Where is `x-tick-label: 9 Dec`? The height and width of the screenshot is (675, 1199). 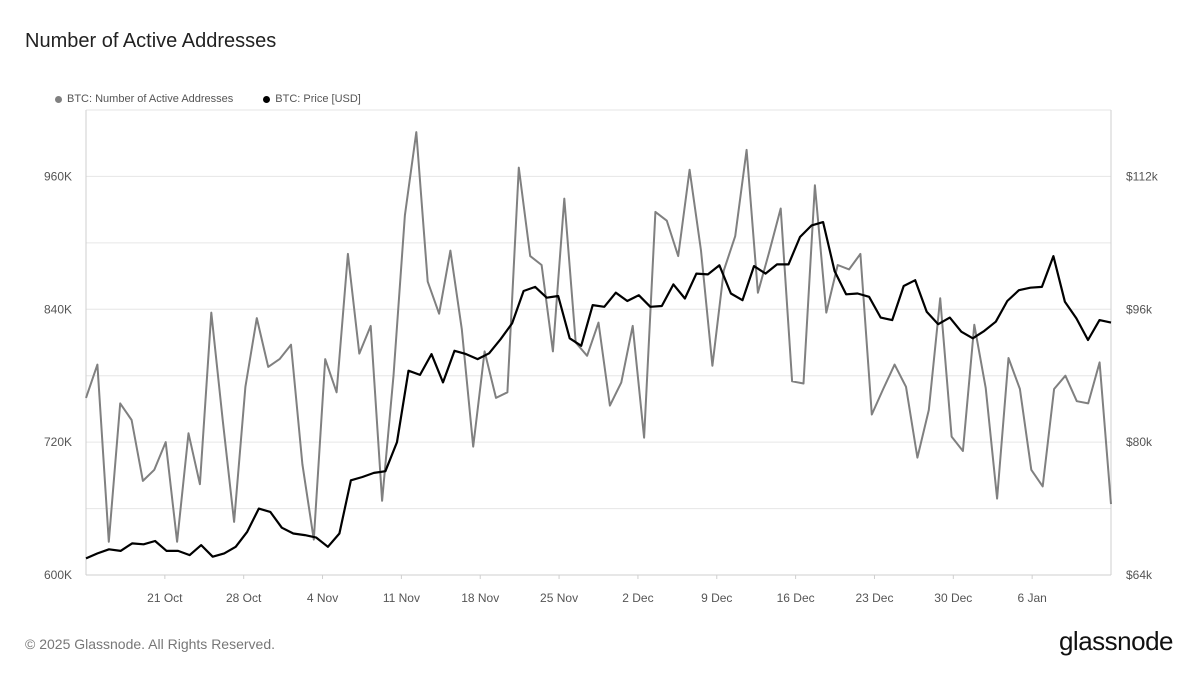 x-tick-label: 9 Dec is located at coordinates (716, 598).